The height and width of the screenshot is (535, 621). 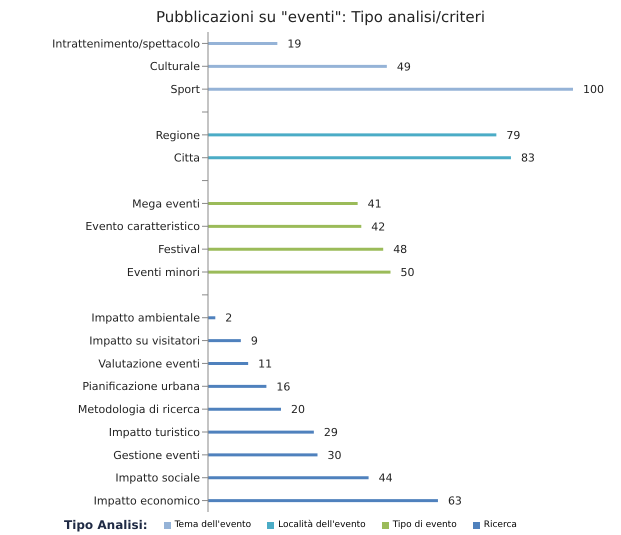 What do you see at coordinates (455, 501) in the screenshot?
I see `data-label: 63` at bounding box center [455, 501].